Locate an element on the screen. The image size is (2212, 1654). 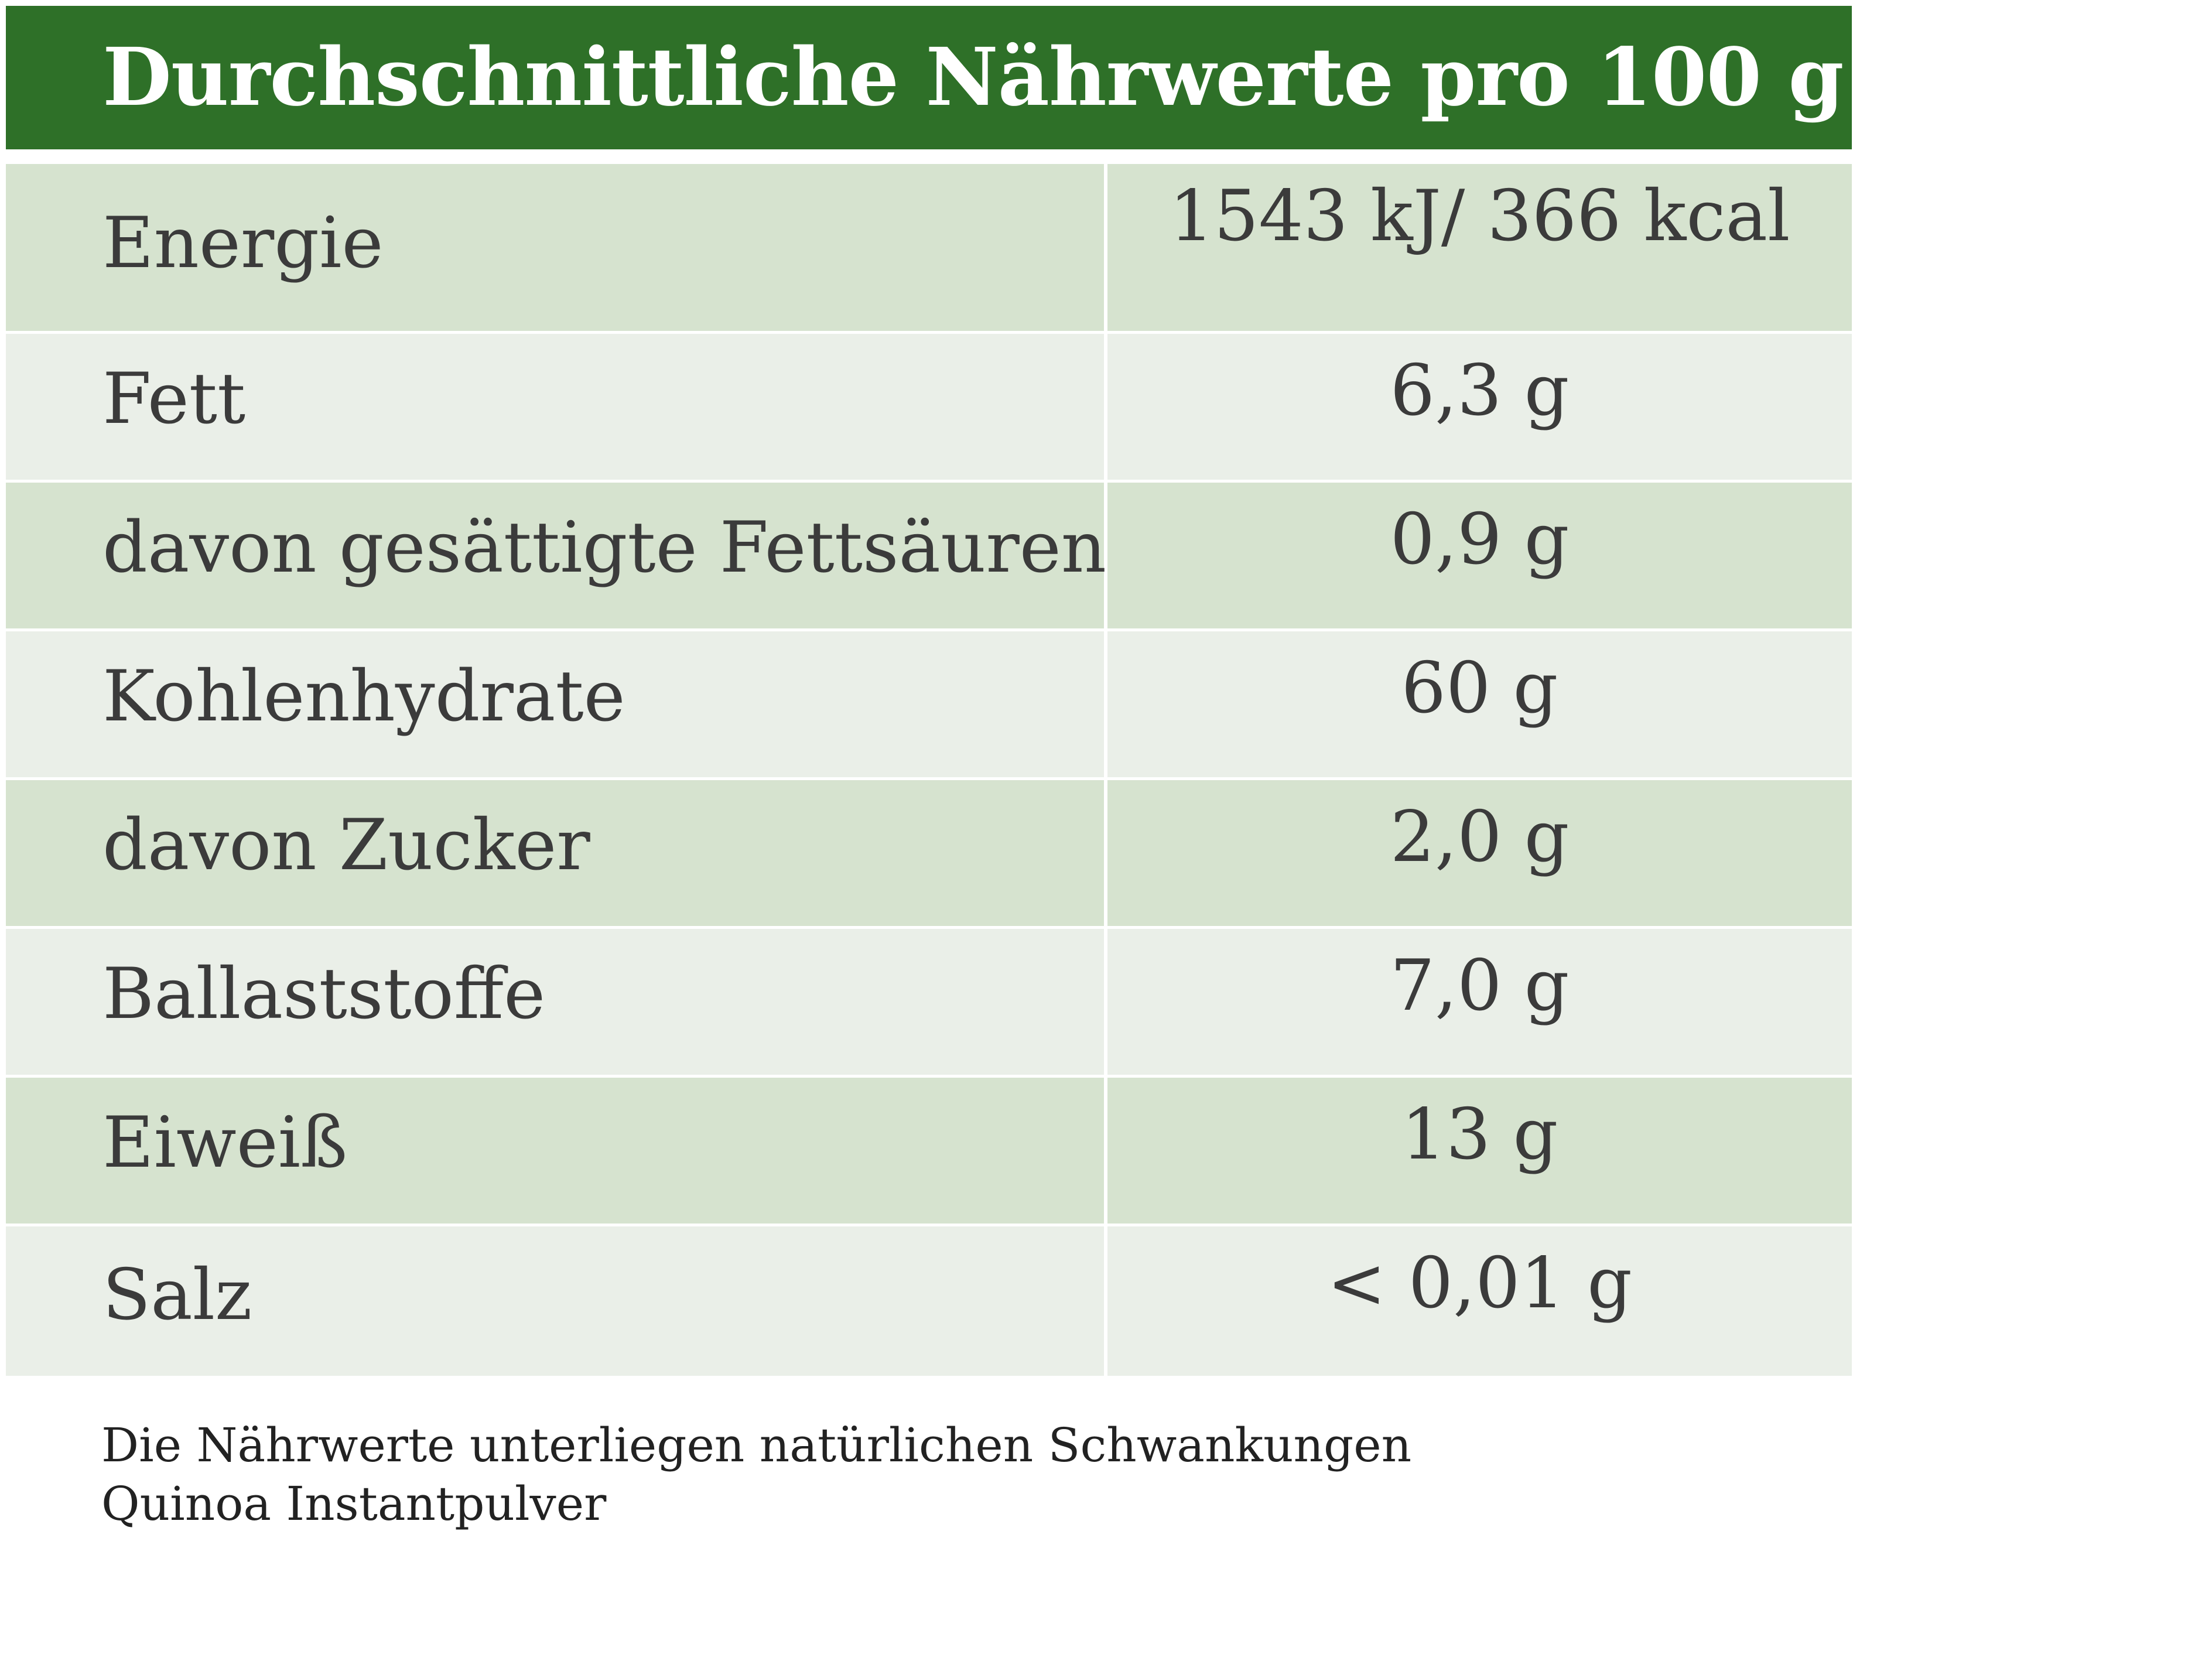
row-value-cell: 7,0 g is located at coordinates (1480, 1002).